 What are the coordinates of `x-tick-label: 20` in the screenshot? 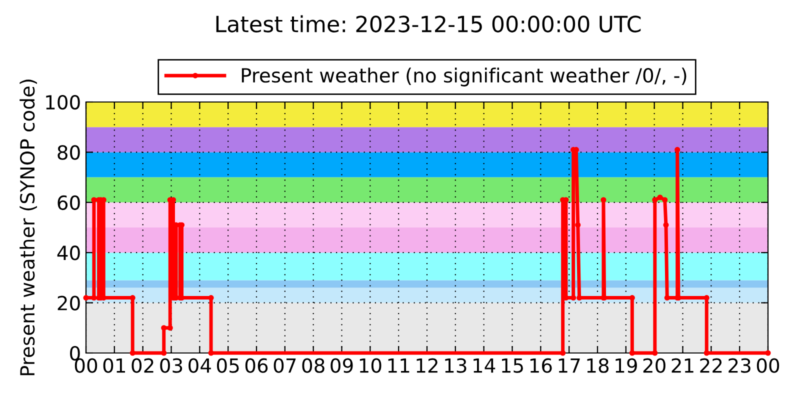 It's located at (654, 365).